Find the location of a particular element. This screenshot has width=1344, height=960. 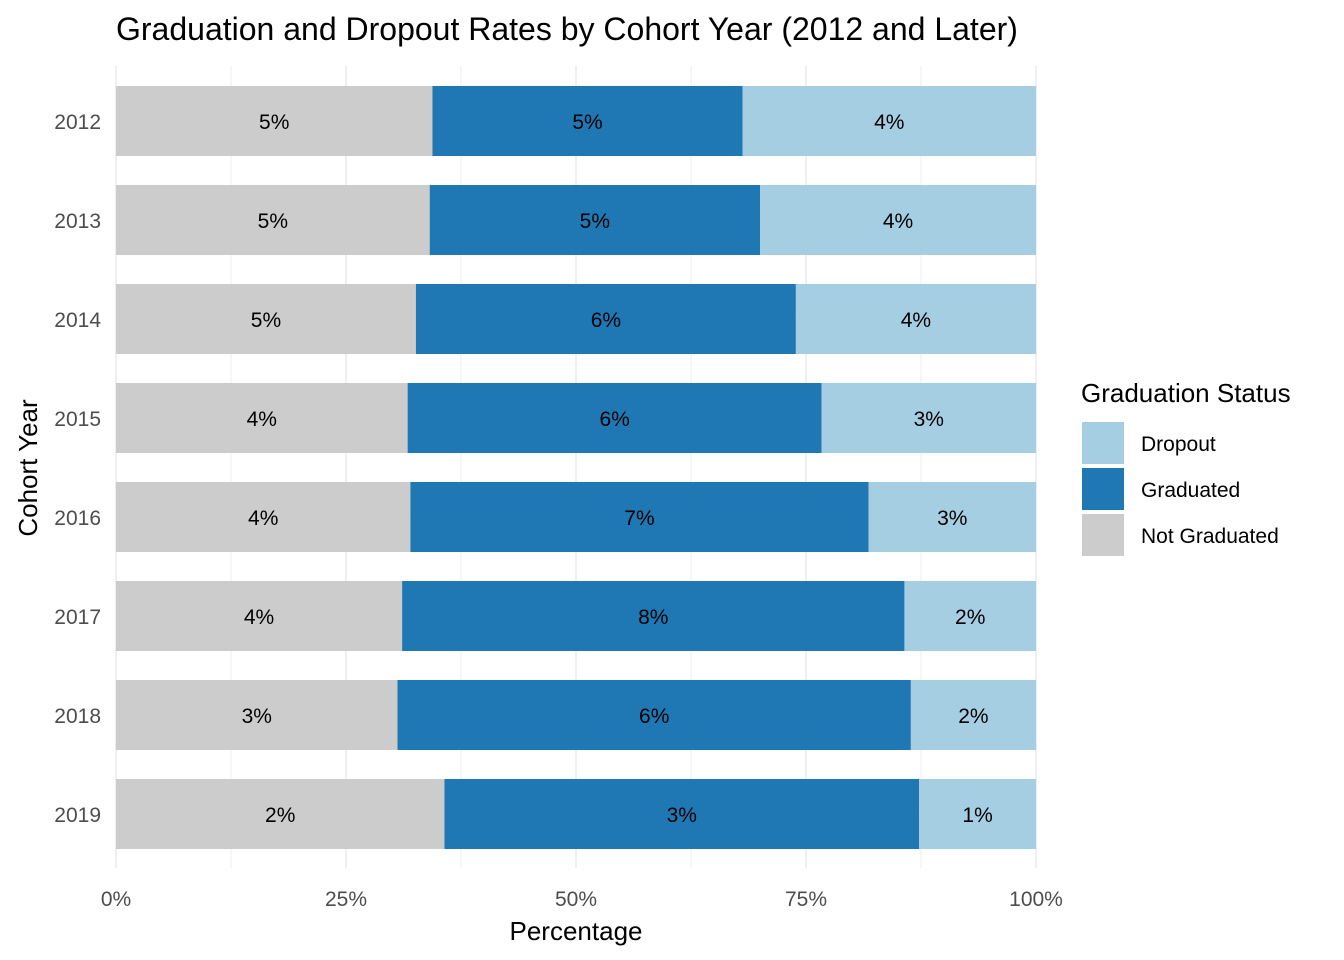

x-tick-label: 75% is located at coordinates (806, 899).